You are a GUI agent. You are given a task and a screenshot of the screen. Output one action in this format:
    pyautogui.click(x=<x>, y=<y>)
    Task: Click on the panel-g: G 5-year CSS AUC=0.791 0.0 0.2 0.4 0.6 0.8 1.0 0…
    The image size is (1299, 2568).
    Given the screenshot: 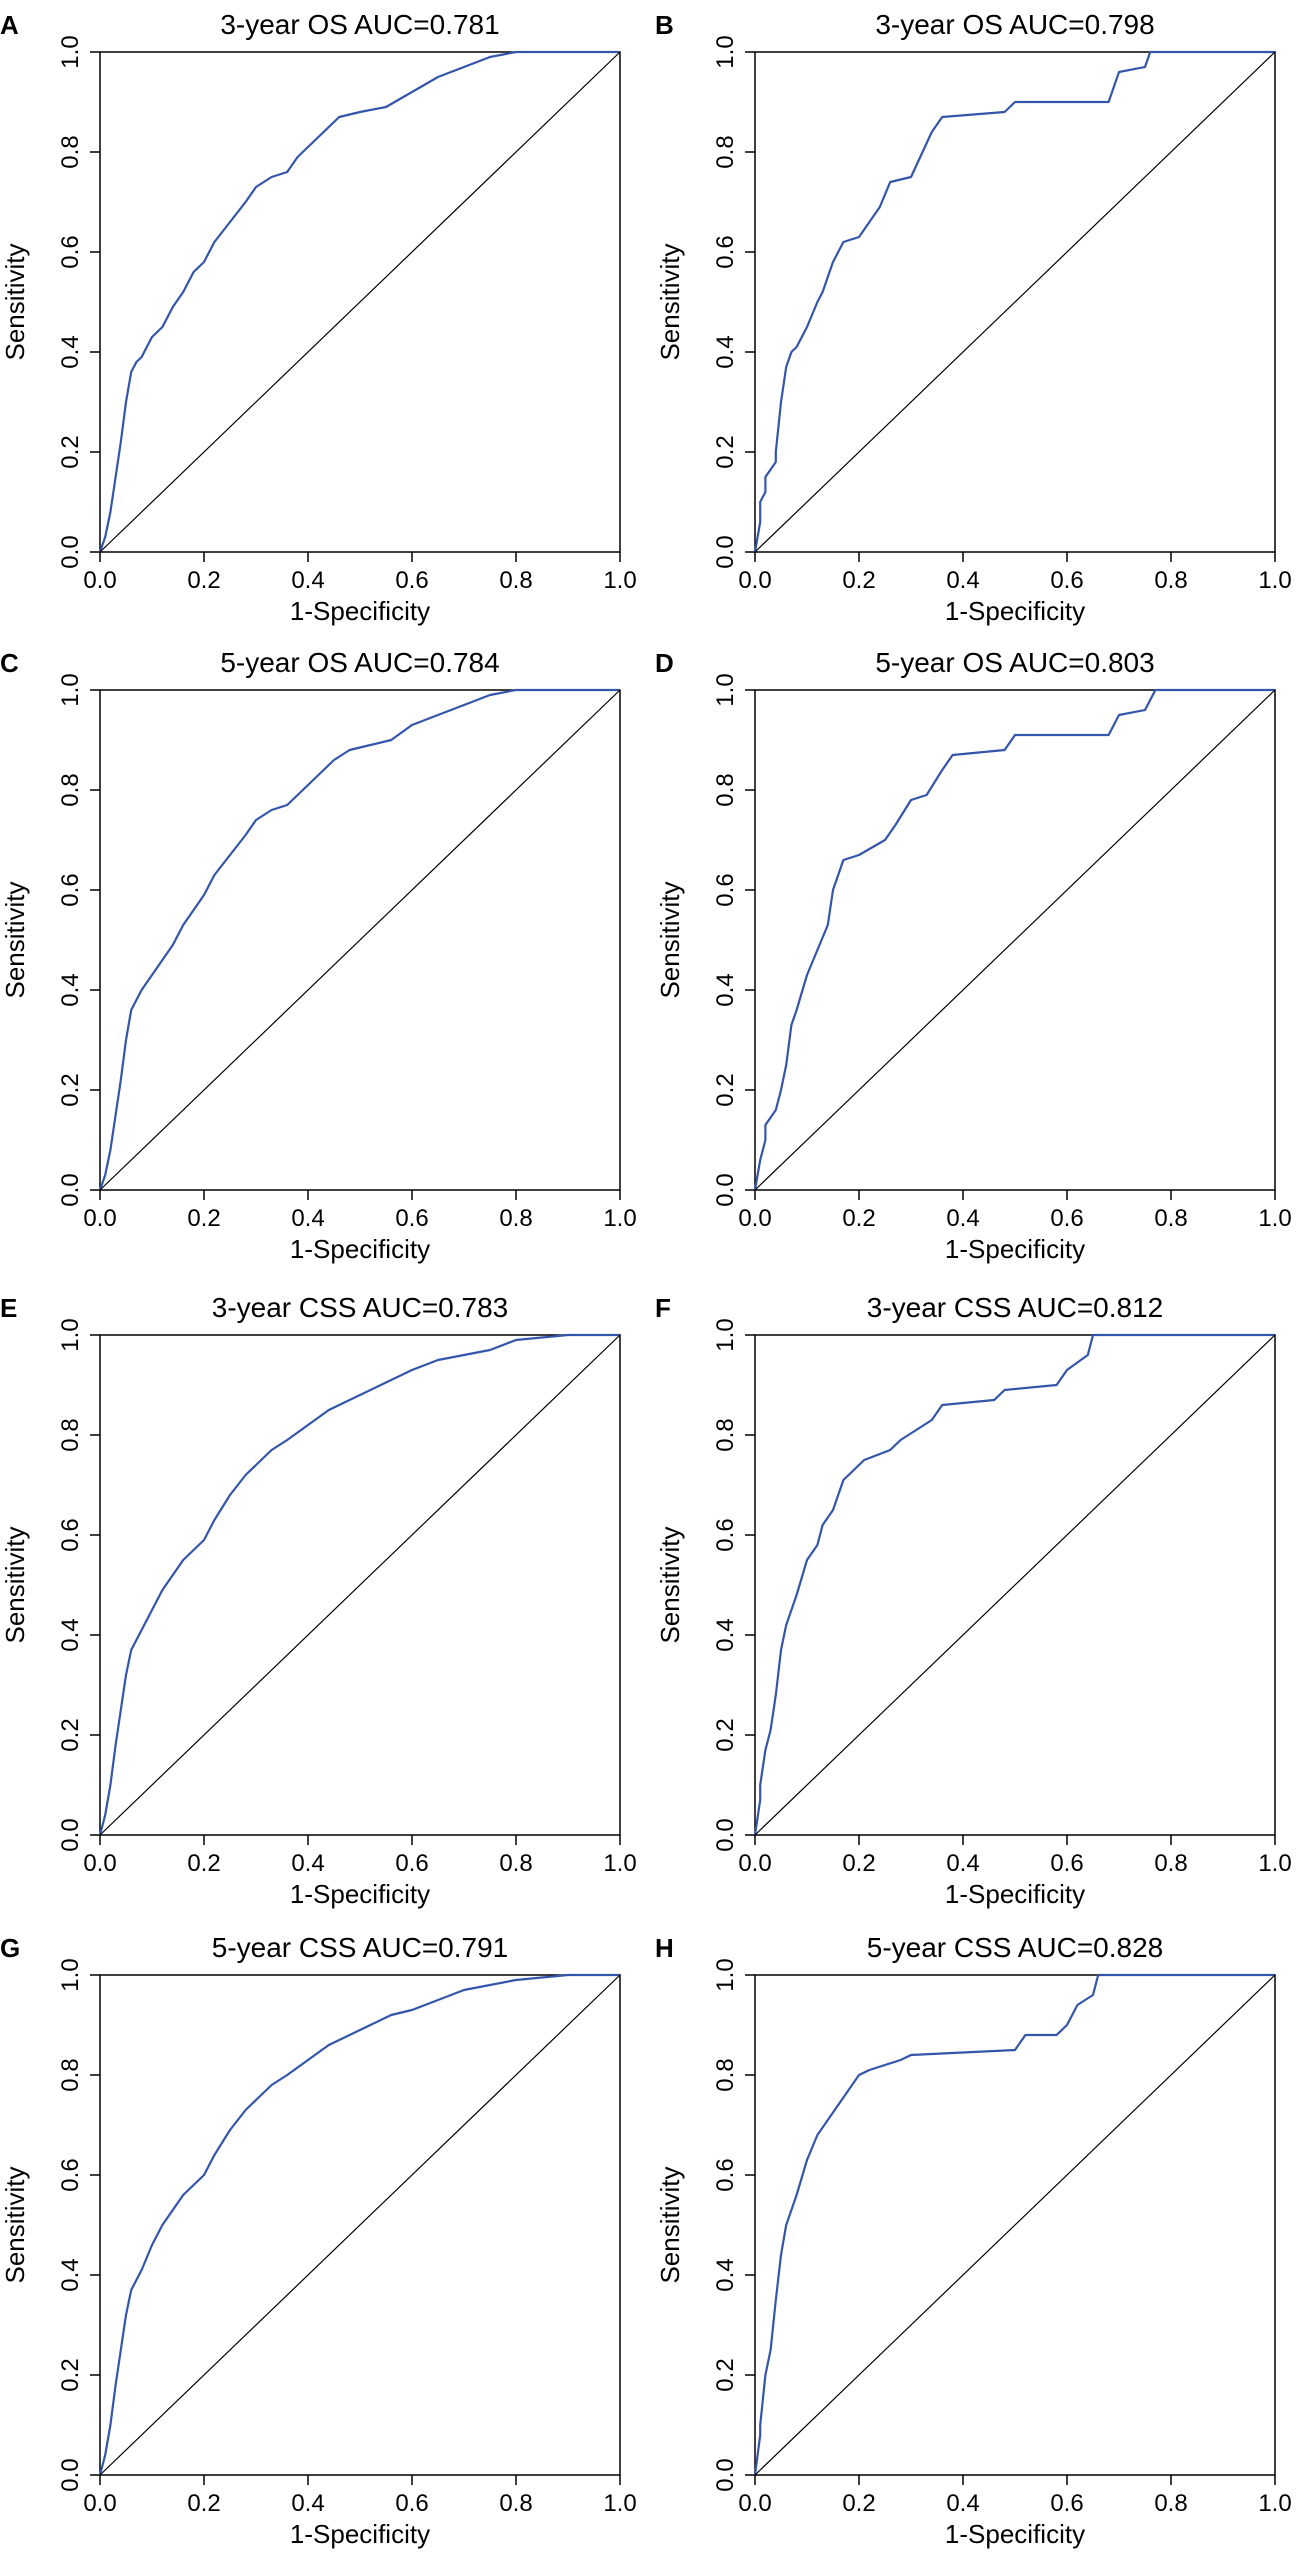 What is the action you would take?
    pyautogui.click(x=318, y=2240)
    